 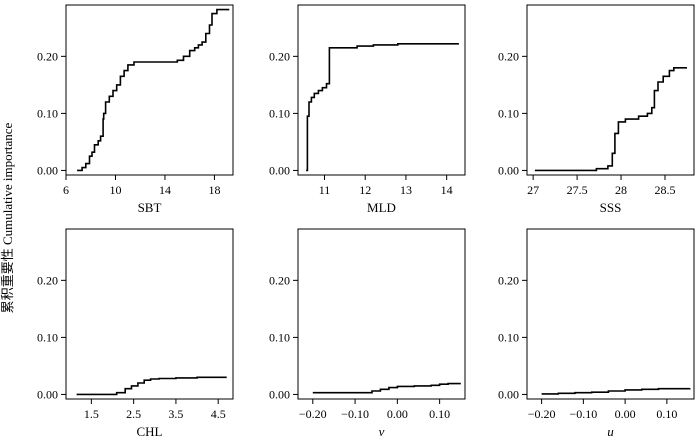 I want to click on x-tick-label: 11, so click(x=325, y=190).